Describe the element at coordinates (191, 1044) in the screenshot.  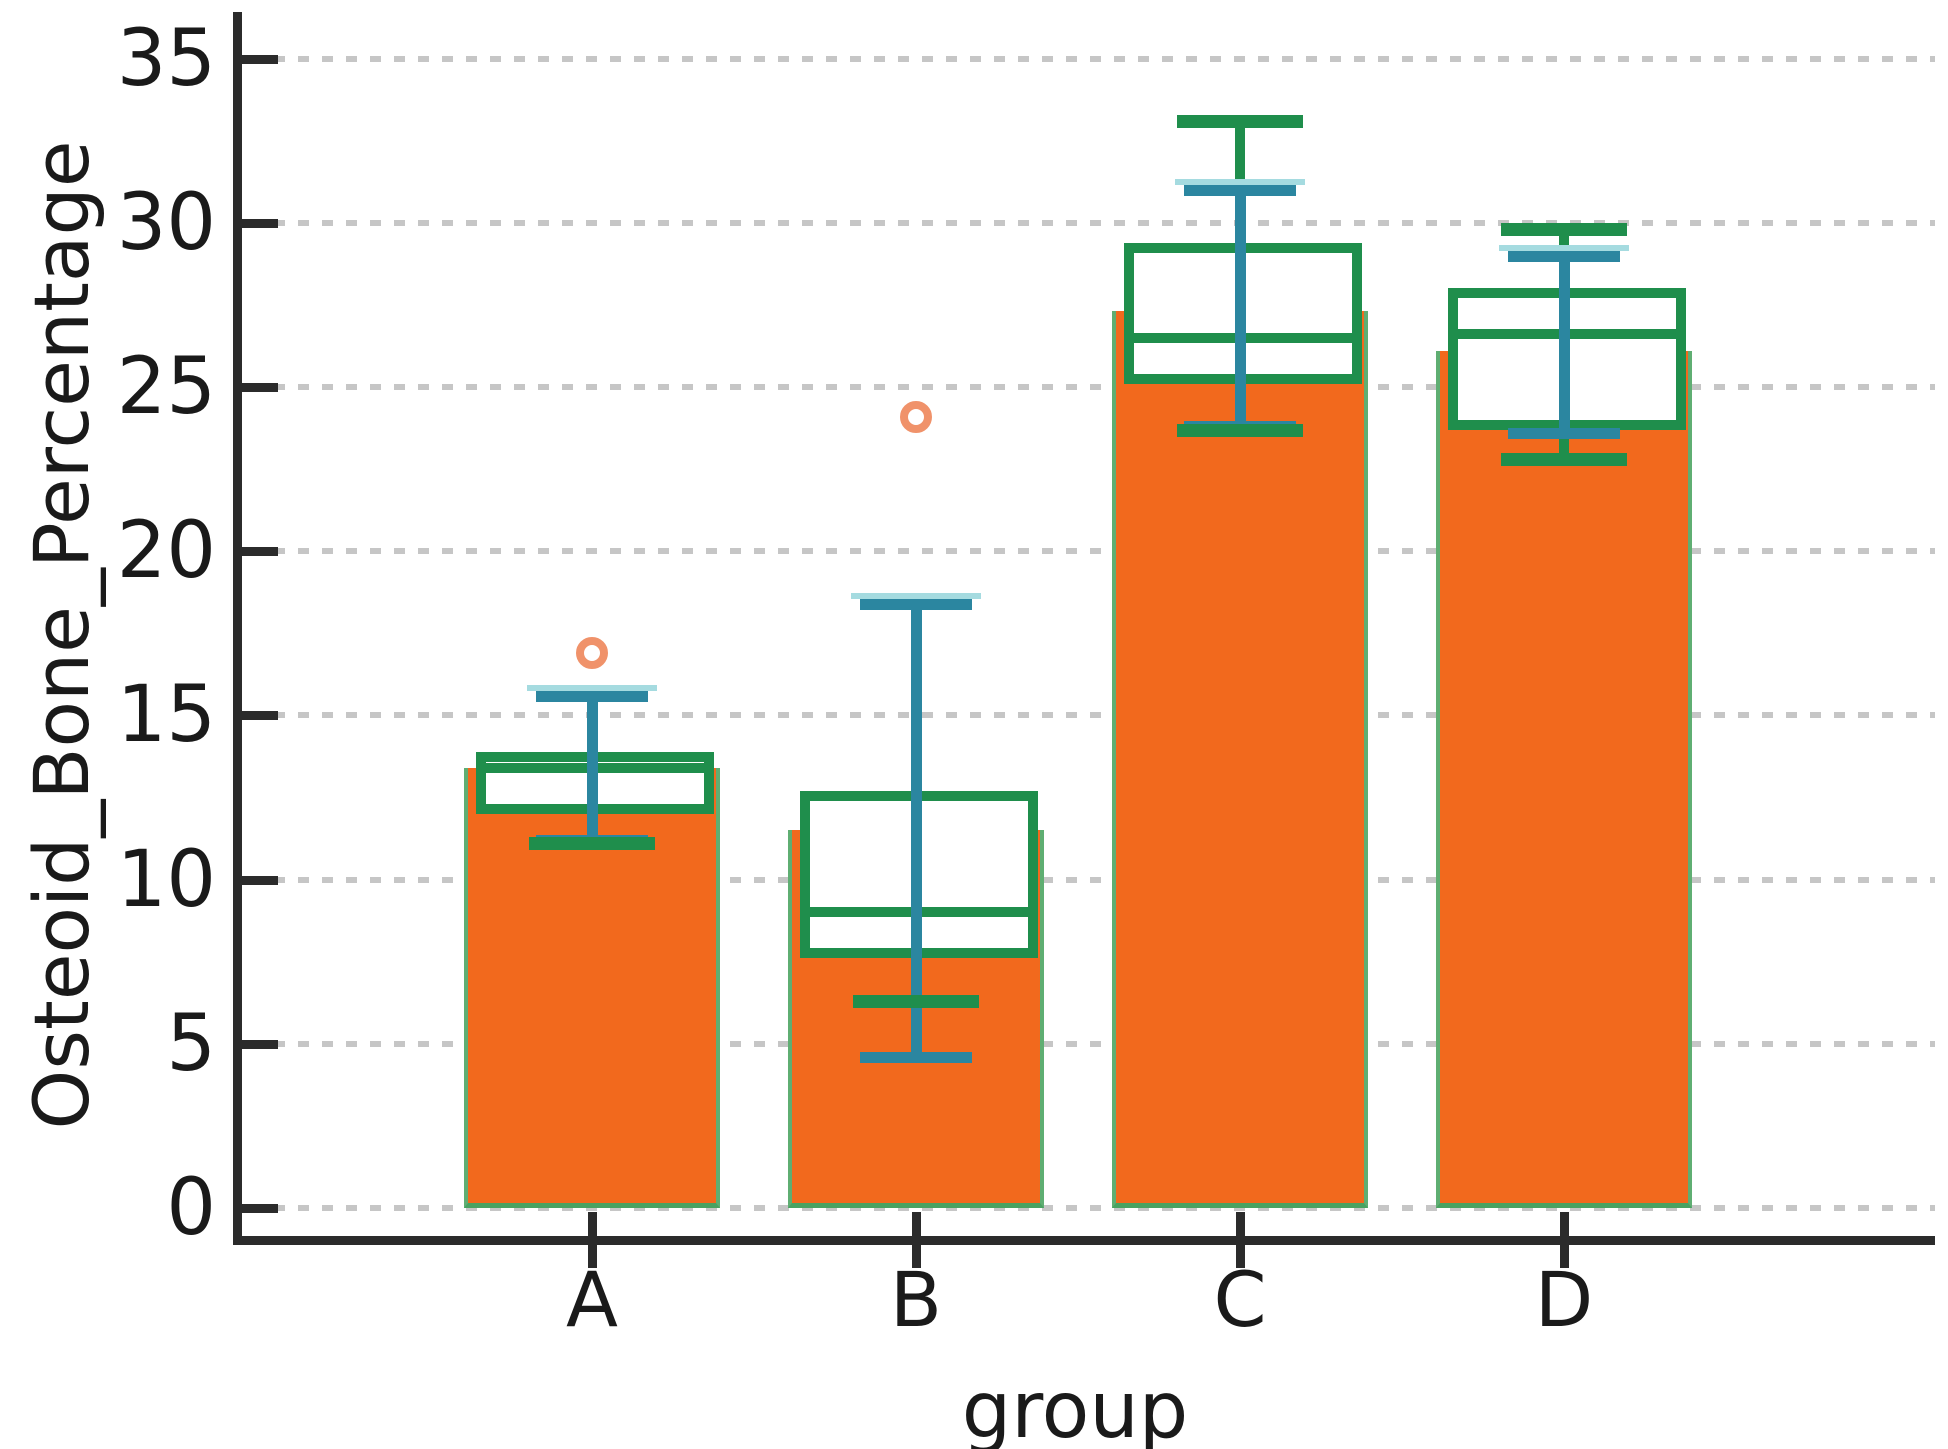
I see `y-tick-label: 5` at that location.